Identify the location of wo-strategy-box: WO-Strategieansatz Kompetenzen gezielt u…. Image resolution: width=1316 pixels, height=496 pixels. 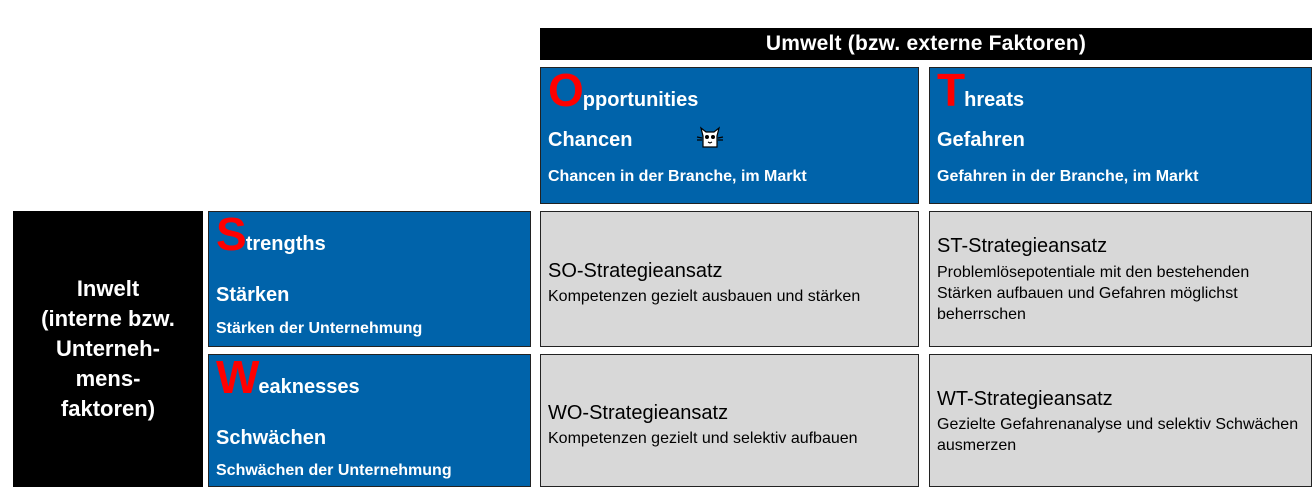
(729, 420).